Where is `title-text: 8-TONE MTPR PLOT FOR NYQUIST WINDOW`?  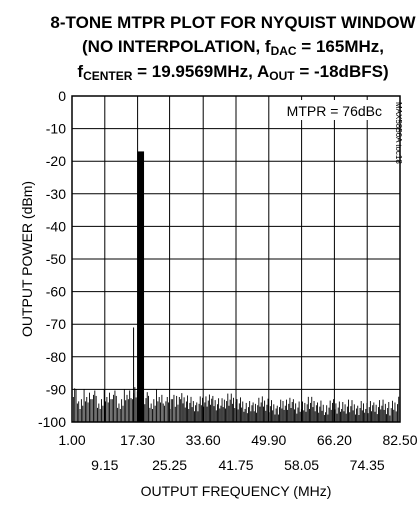 title-text: 8-TONE MTPR PLOT FOR NYQUIST WINDOW is located at coordinates (233, 22).